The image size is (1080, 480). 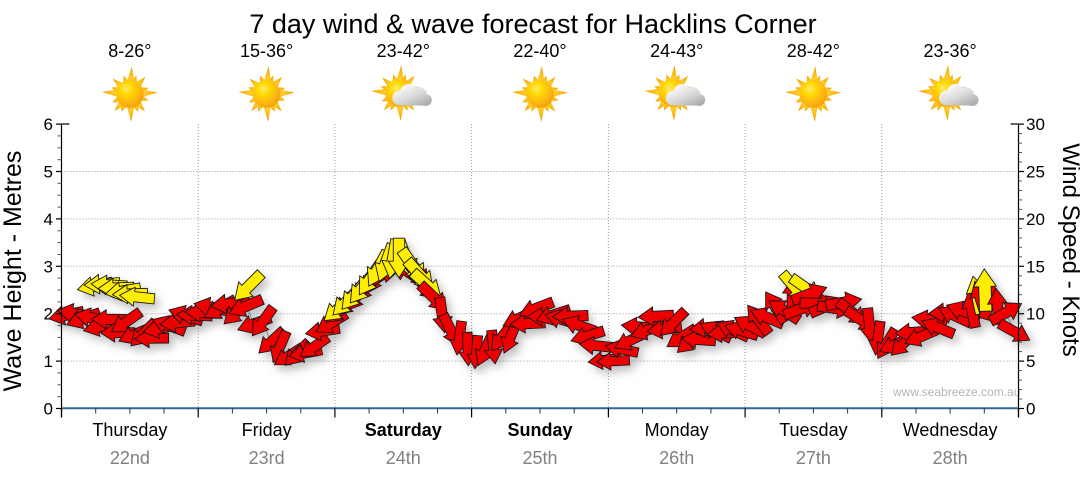 I want to click on svg-text: Wave Height - Metres, so click(x=13, y=271).